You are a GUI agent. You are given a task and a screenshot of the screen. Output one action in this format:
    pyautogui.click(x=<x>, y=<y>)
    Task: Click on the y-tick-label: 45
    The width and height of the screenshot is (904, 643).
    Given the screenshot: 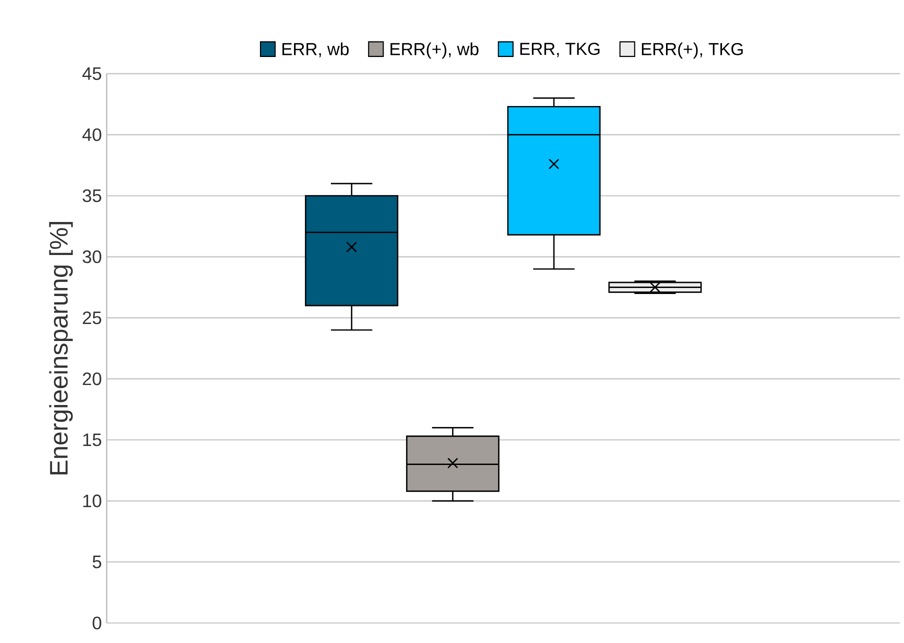 What is the action you would take?
    pyautogui.click(x=92, y=73)
    